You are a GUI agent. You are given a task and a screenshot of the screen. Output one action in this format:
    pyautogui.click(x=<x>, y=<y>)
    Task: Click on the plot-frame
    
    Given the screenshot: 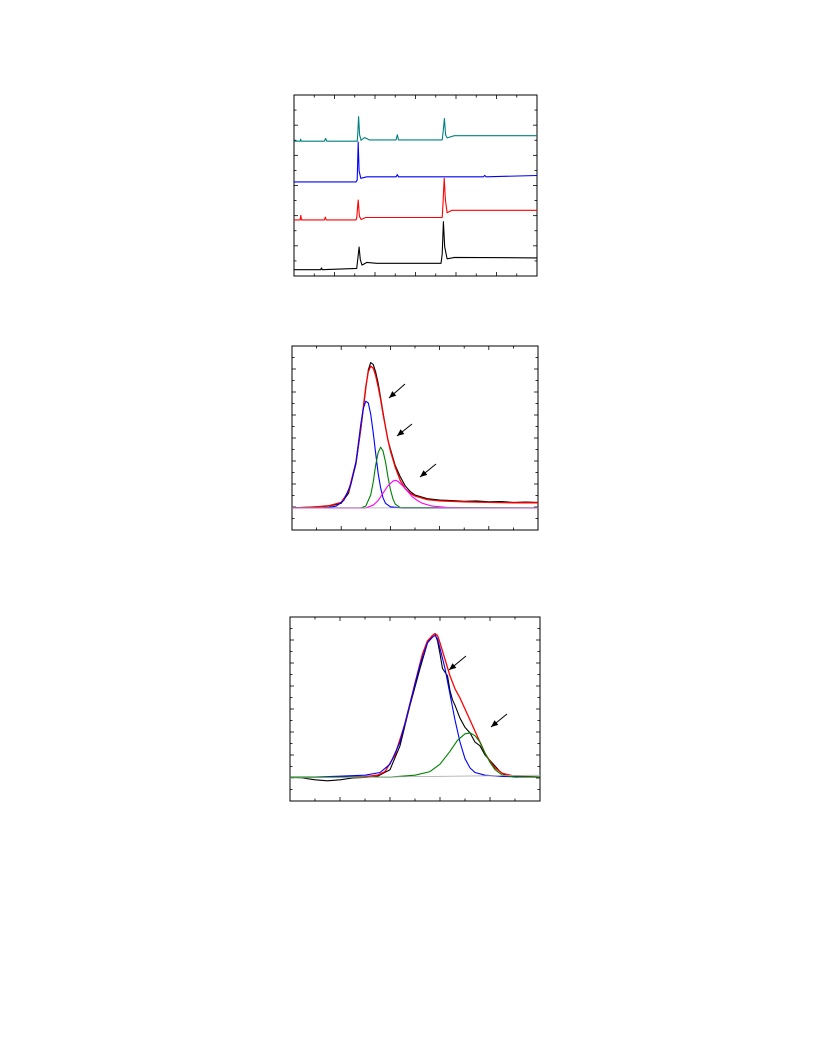 What is the action you would take?
    pyautogui.click(x=415, y=185)
    